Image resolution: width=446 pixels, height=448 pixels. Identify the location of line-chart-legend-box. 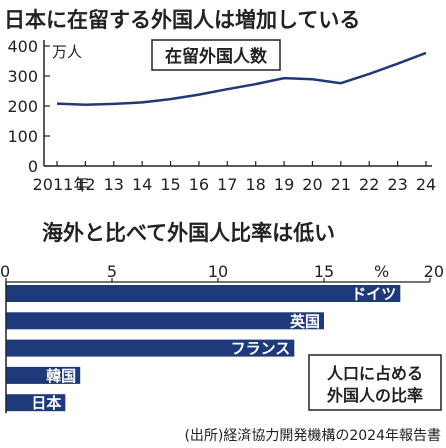
(216, 55).